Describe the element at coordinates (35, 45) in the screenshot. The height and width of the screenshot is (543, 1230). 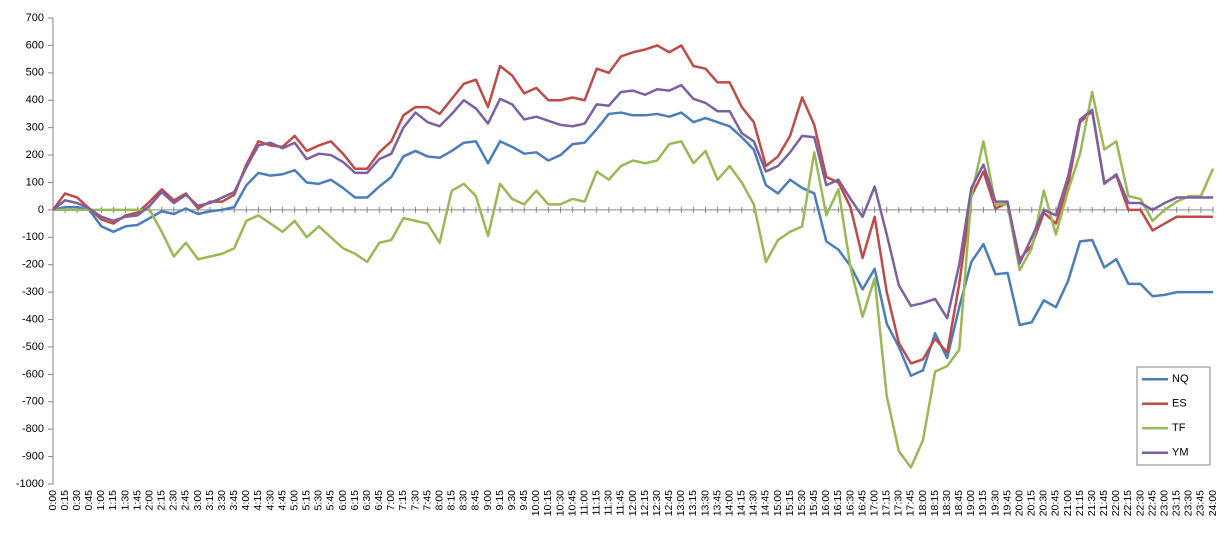
I see `y-tick-label: 600` at that location.